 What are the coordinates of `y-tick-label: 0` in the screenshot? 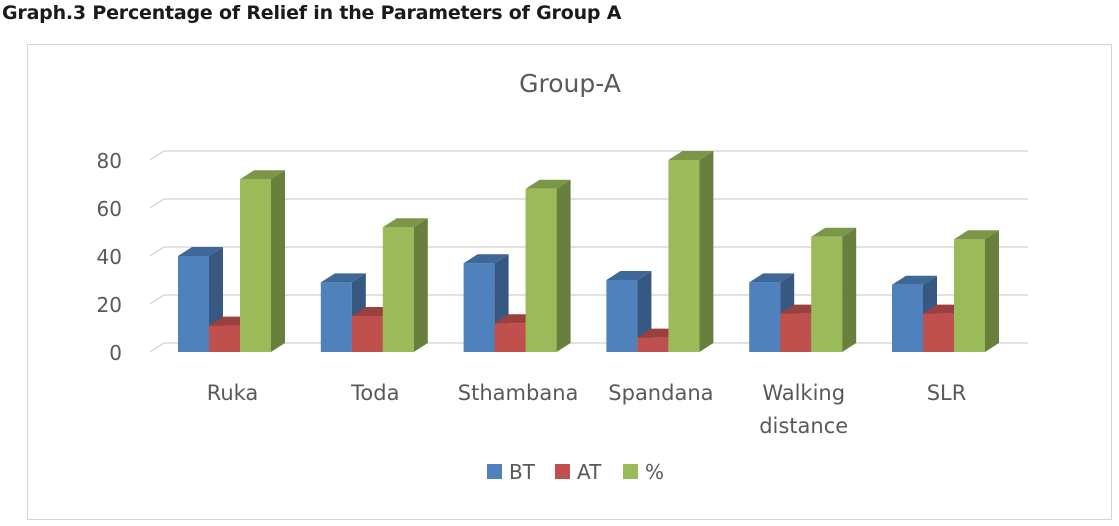 It's located at (115, 353).